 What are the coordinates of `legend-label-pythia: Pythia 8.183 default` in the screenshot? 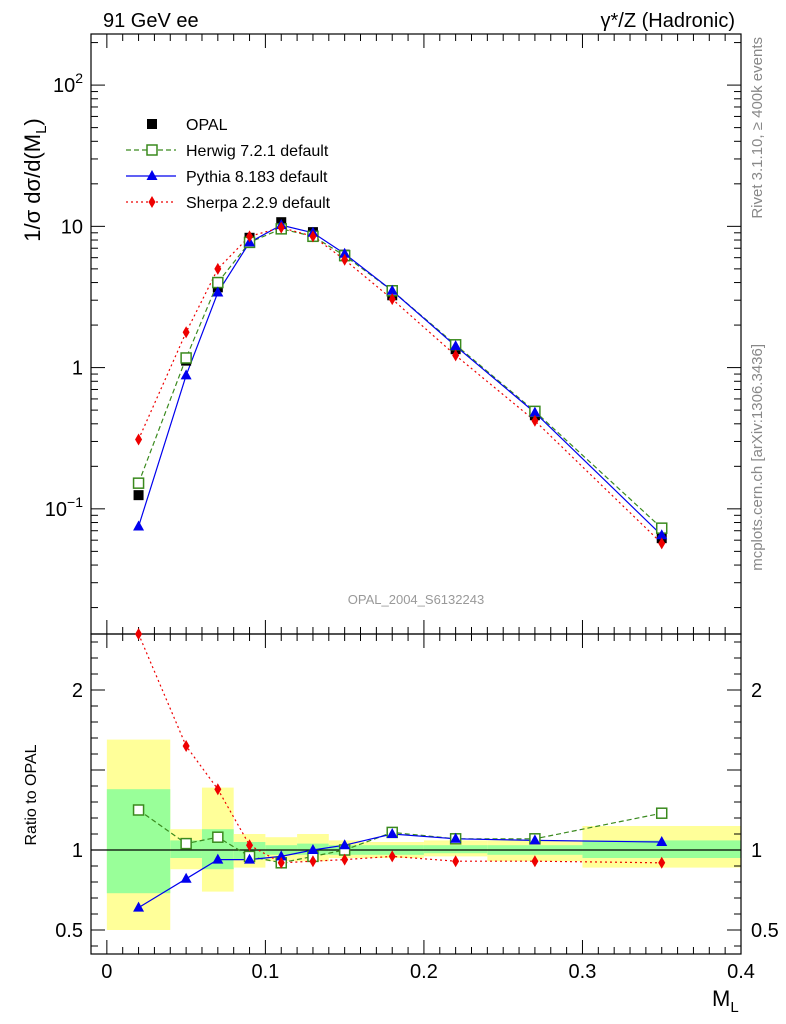 It's located at (257, 177).